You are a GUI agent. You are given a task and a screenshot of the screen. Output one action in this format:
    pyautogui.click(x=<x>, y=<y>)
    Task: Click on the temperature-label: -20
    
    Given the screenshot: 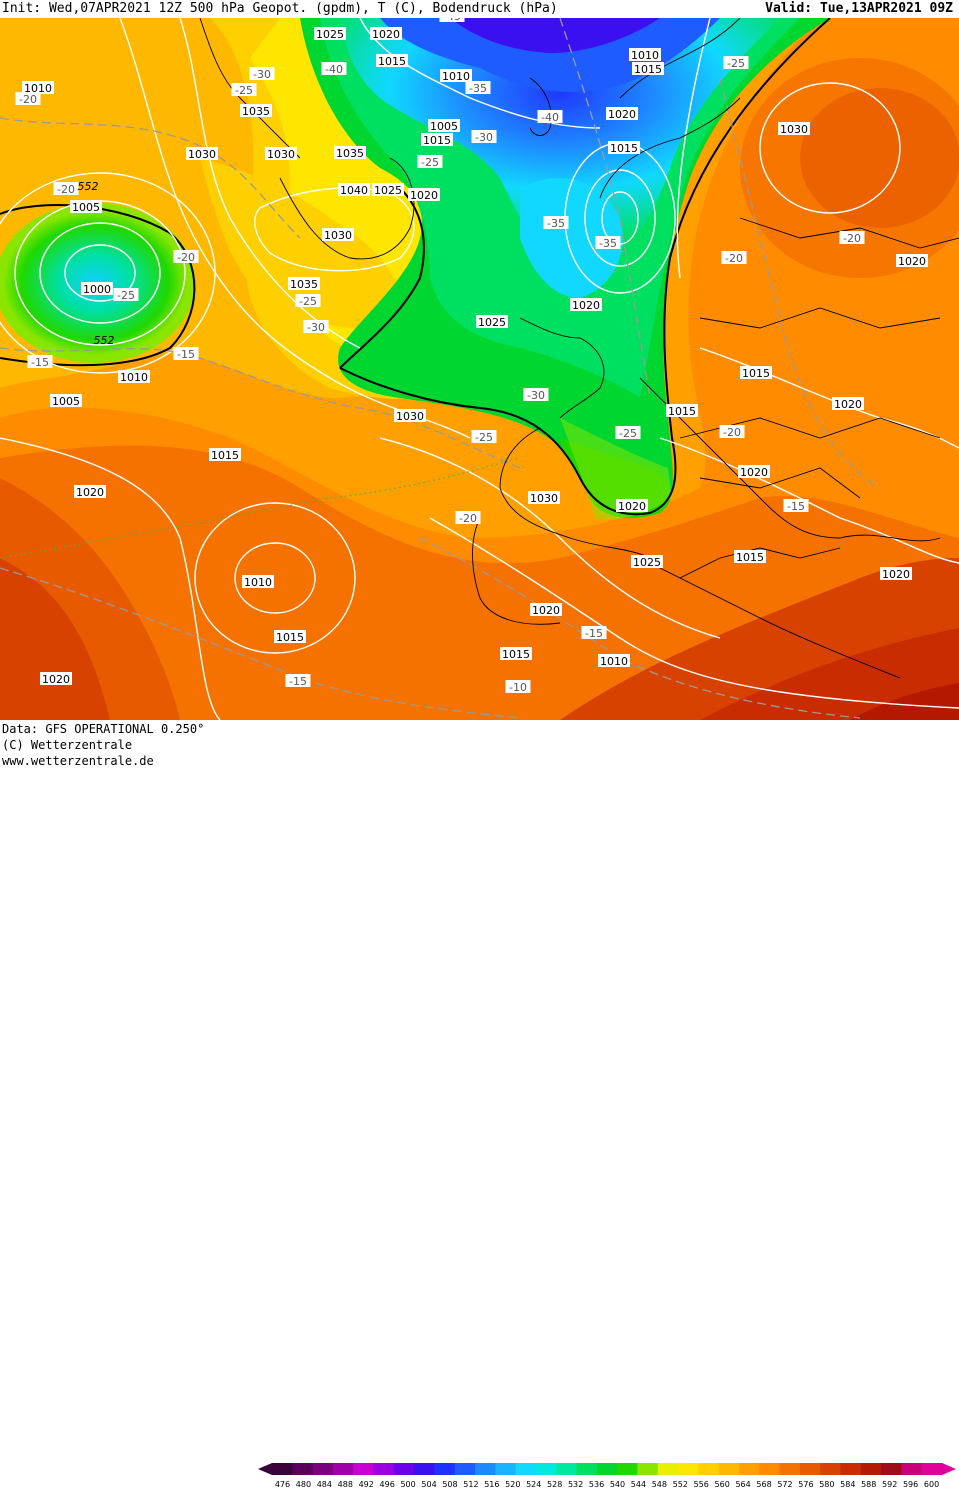 What is the action you would take?
    pyautogui.click(x=186, y=257)
    